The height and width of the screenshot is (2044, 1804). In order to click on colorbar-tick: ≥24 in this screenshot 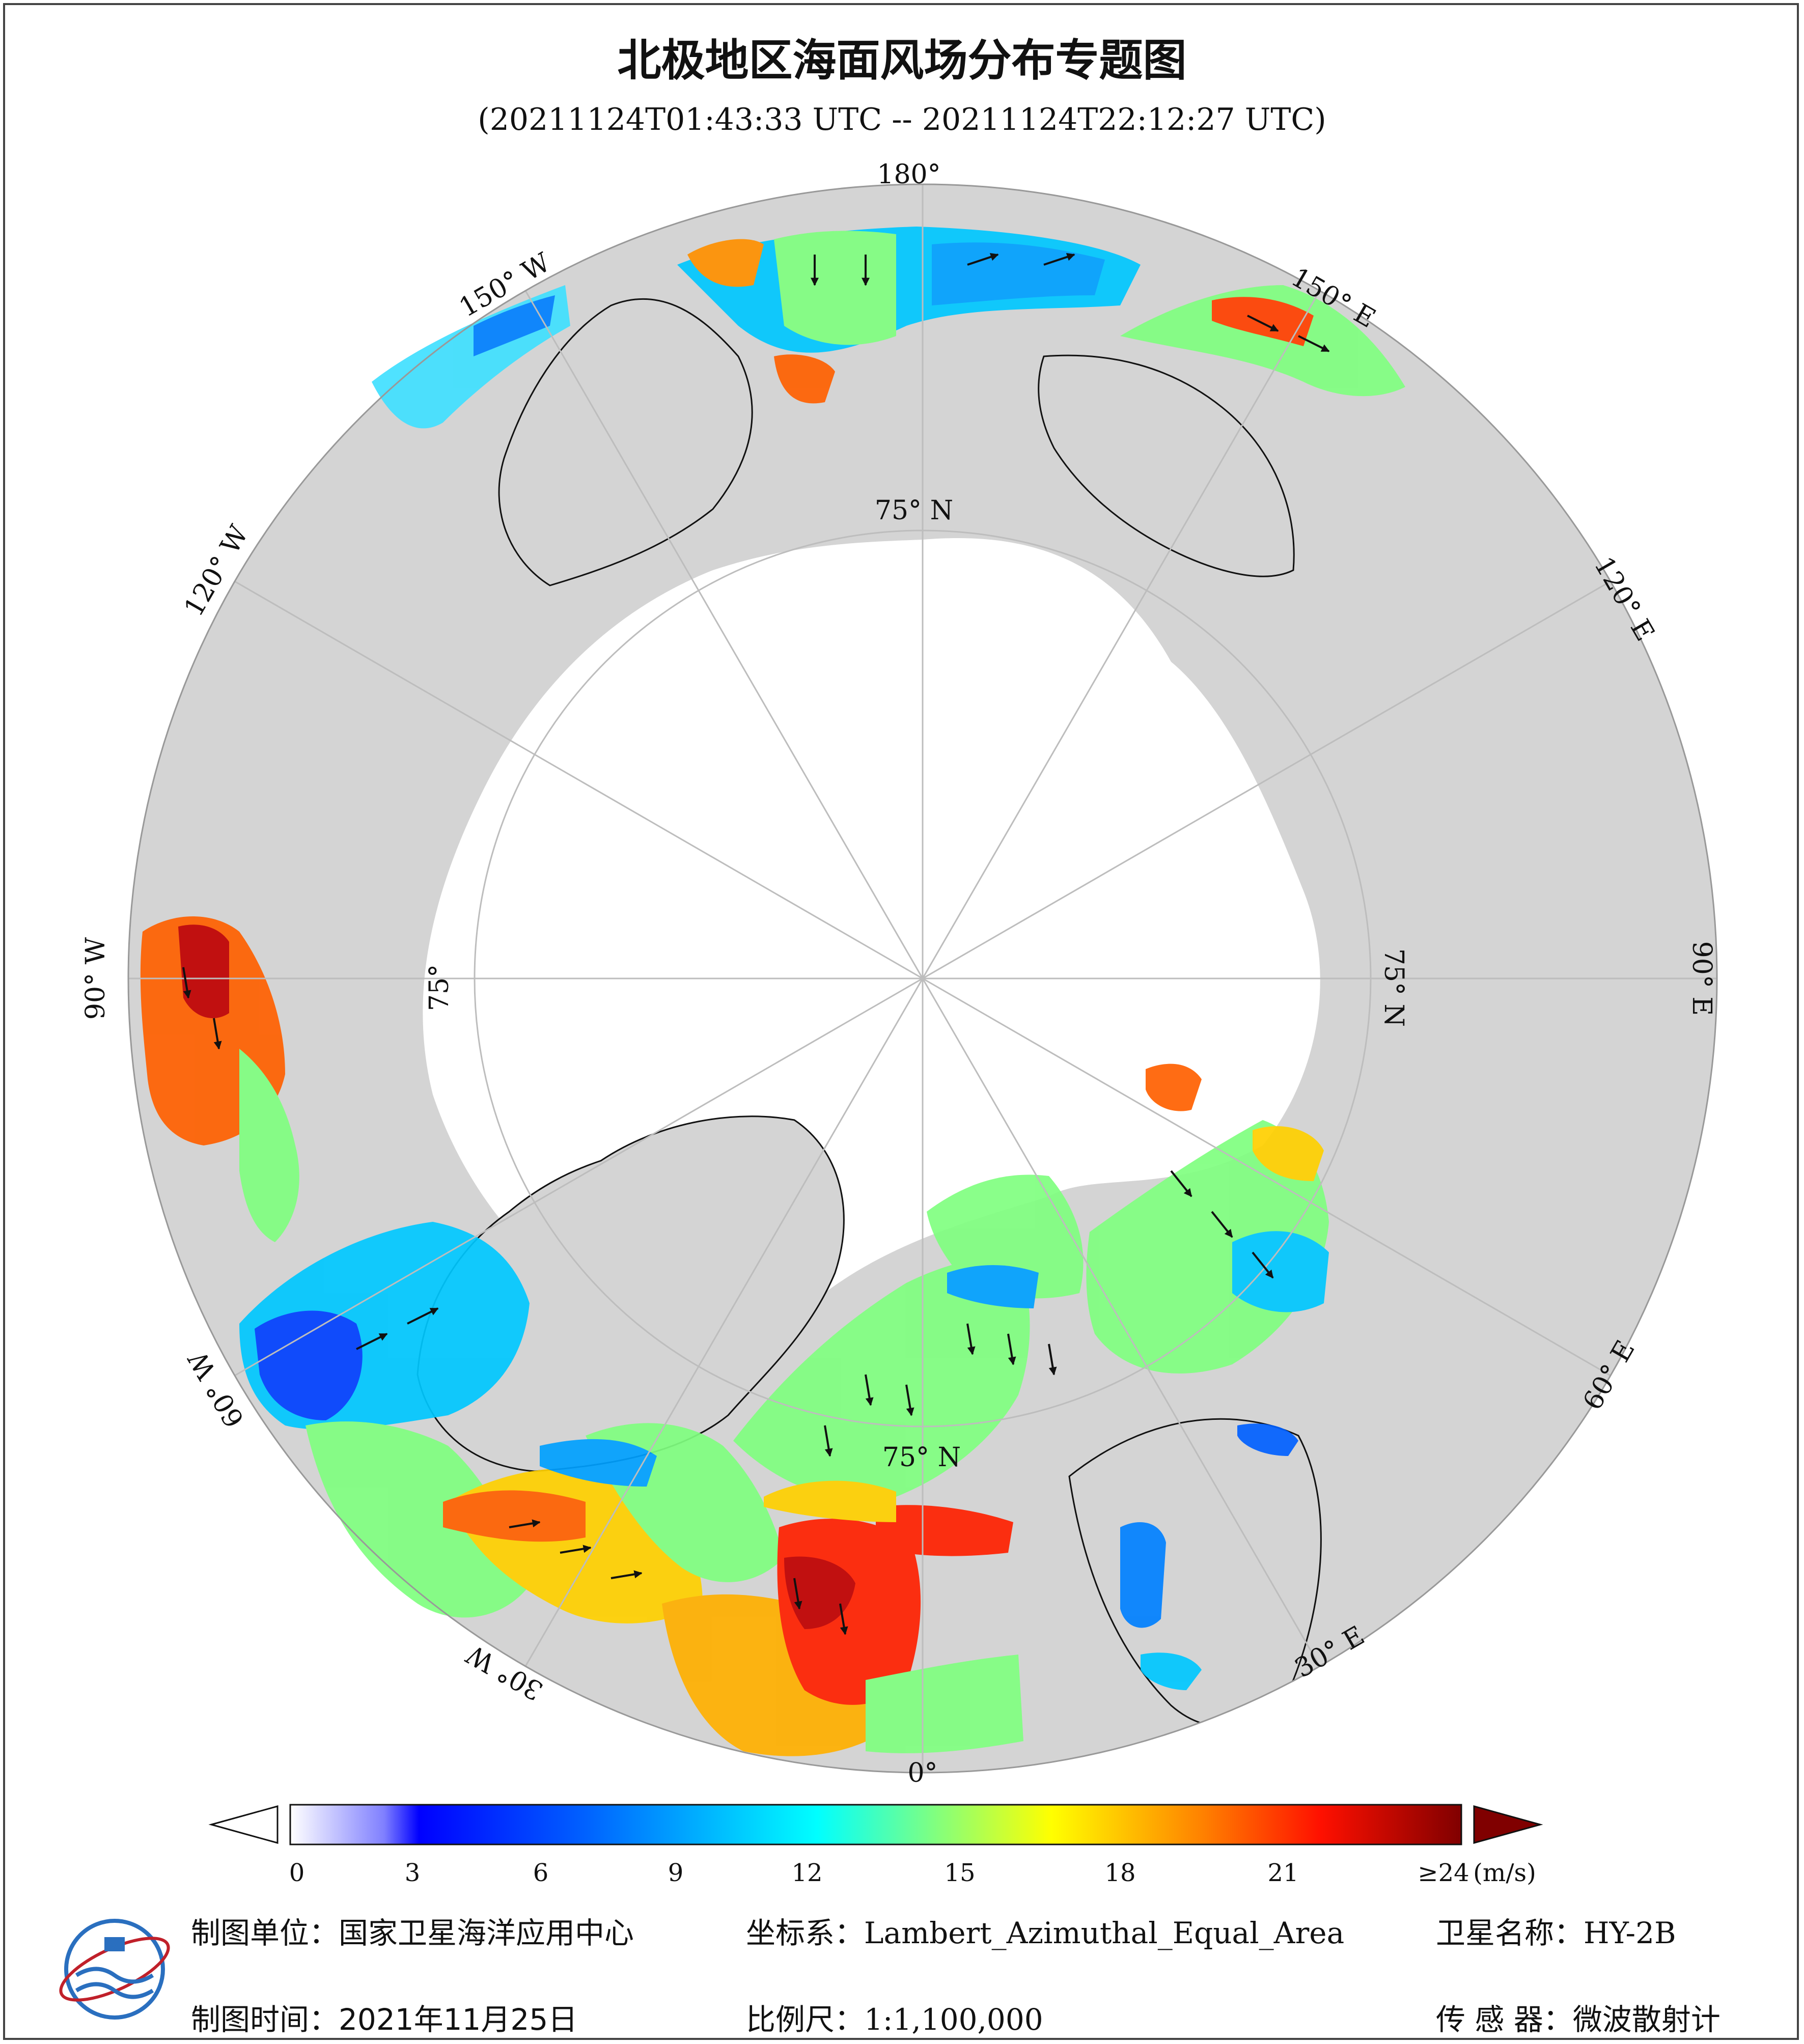, I will do `click(1443, 1873)`.